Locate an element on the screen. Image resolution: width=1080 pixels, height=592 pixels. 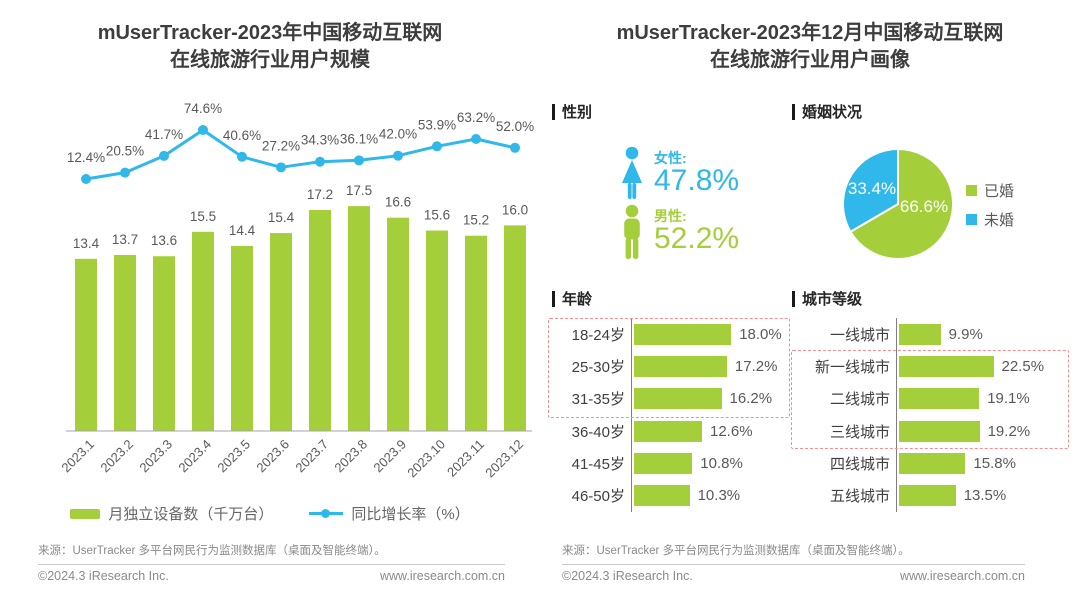
right-chart-title-line1: mUserTracker-2023年12月中国移动互联网 is located at coordinates (810, 33).